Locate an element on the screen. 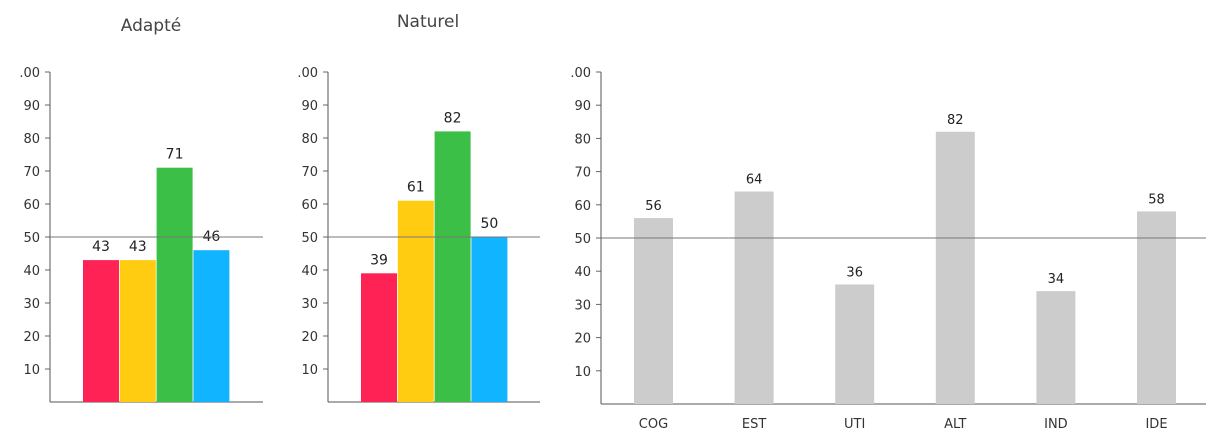 The image size is (1213, 435). chart-title: Adapté is located at coordinates (151, 26).